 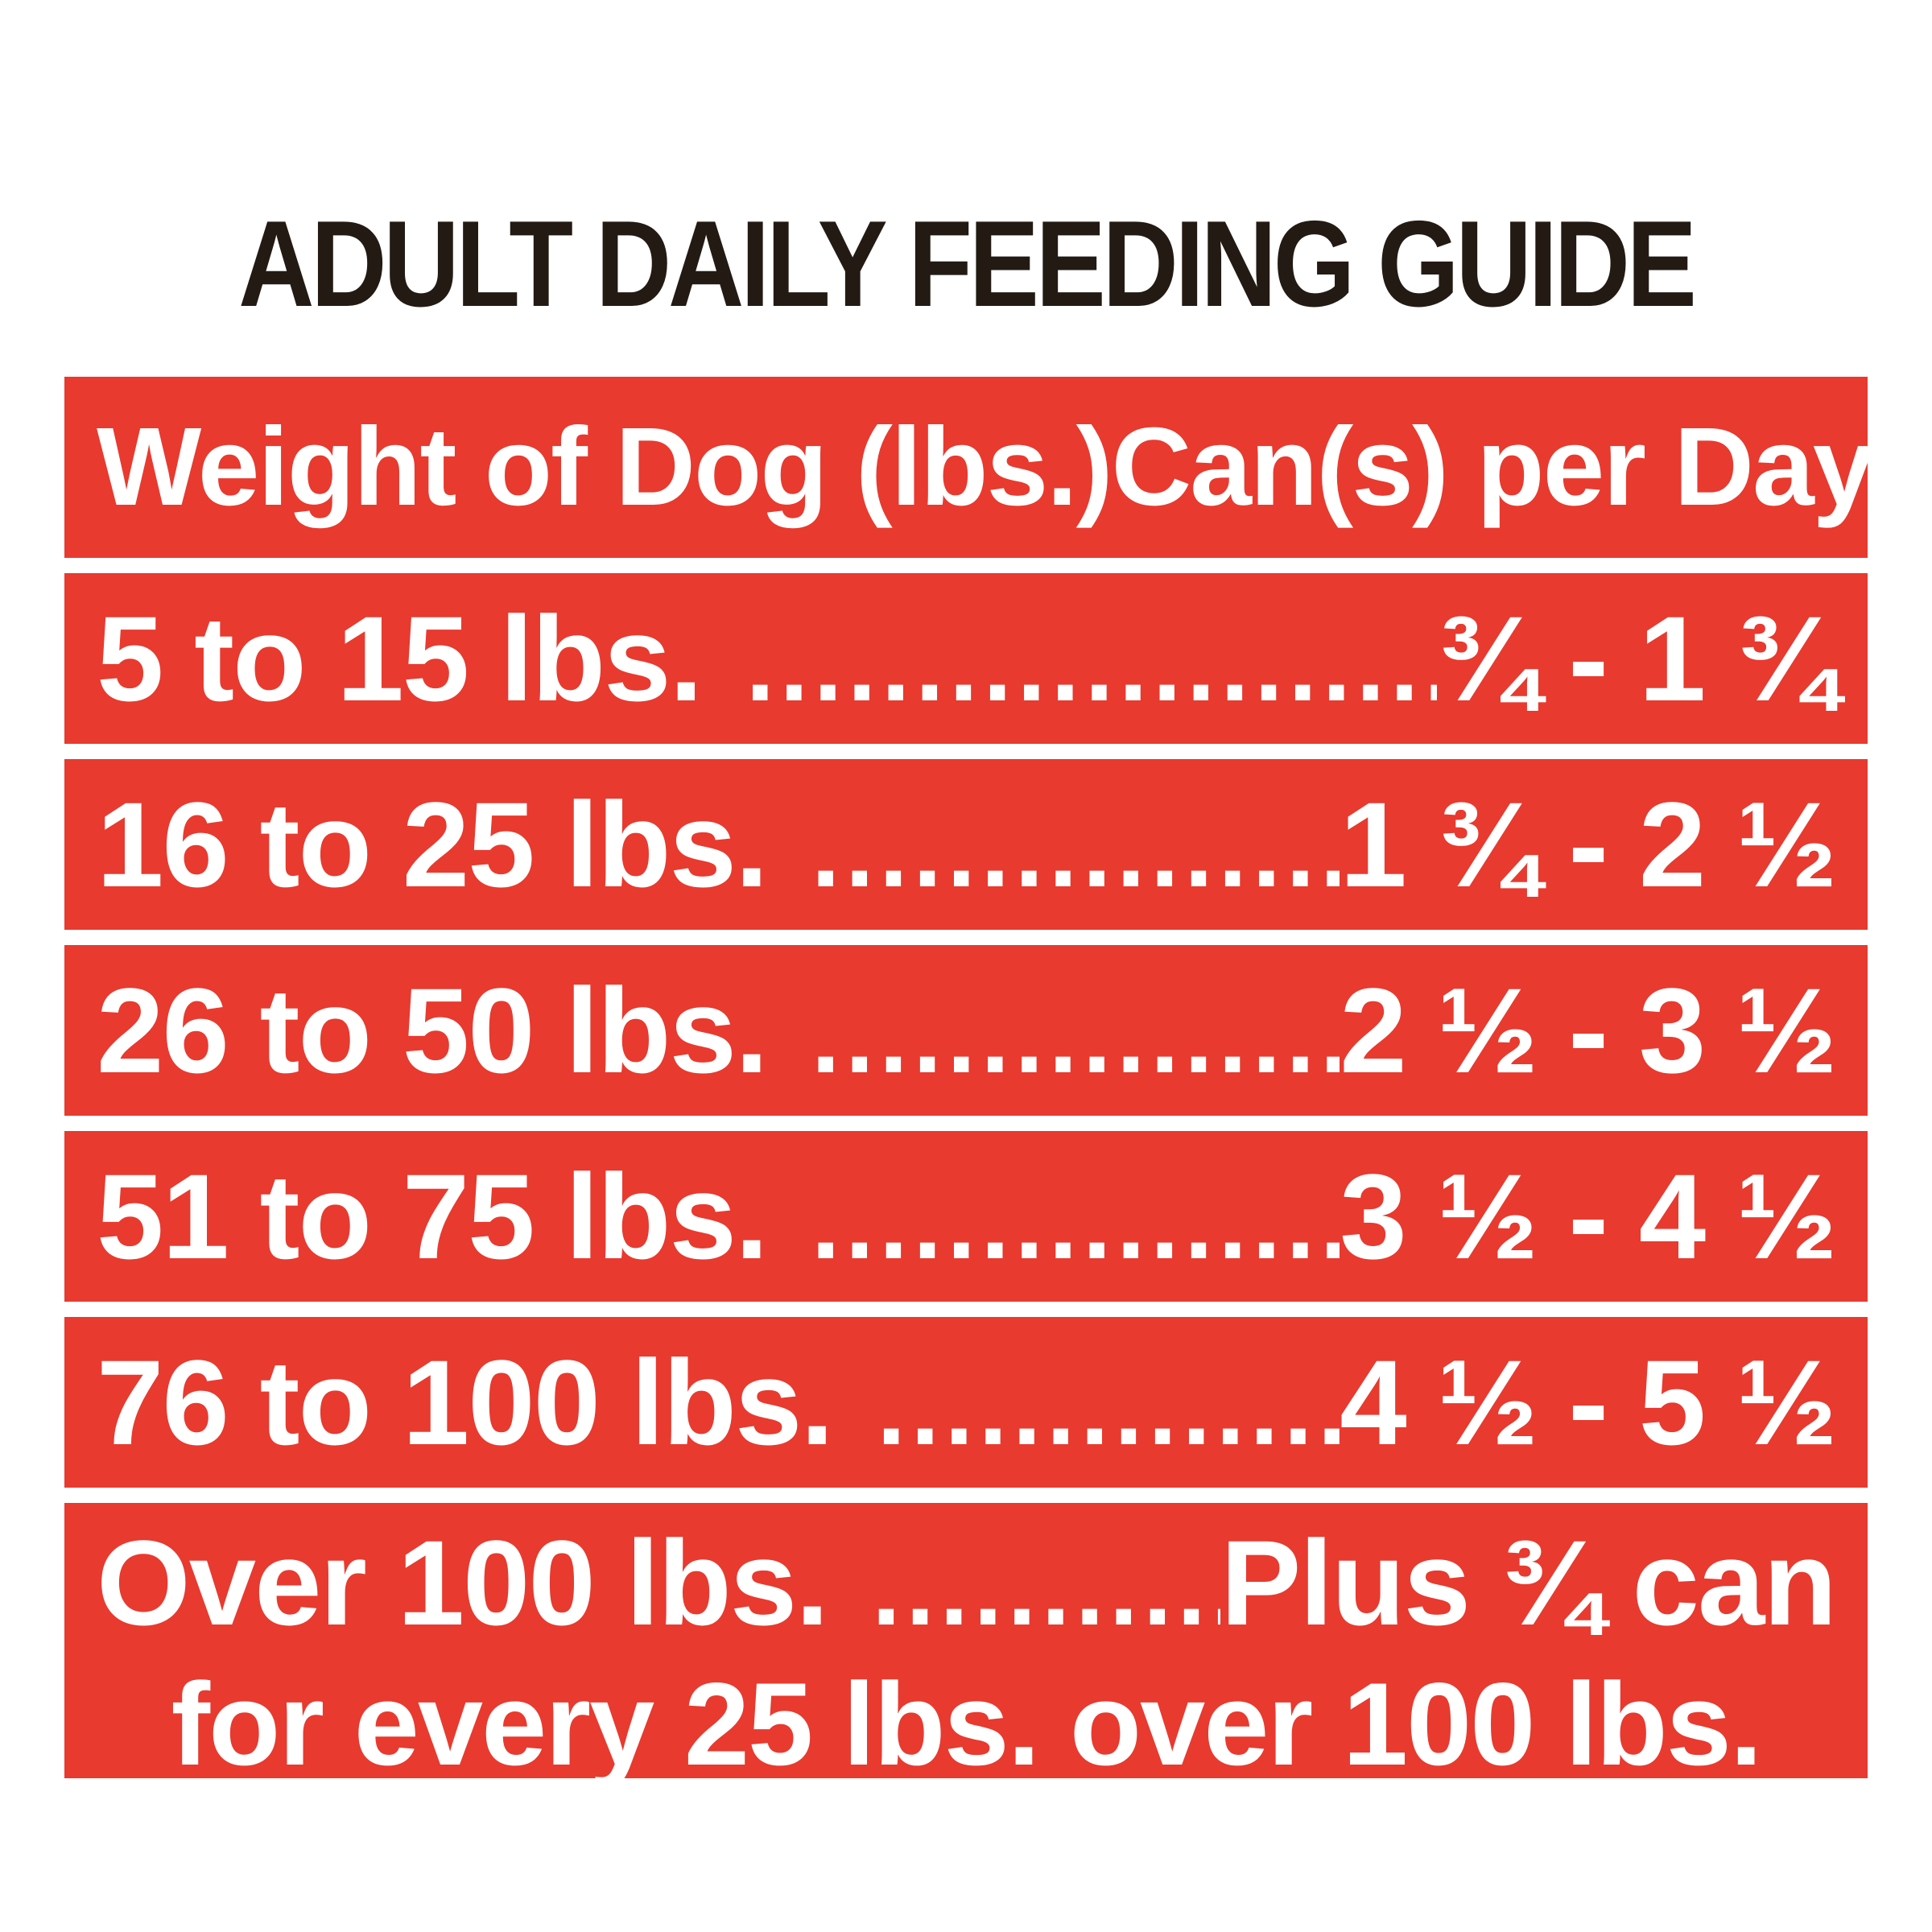 I want to click on row-cans: ¾ - 1 ¾, so click(x=1637, y=658).